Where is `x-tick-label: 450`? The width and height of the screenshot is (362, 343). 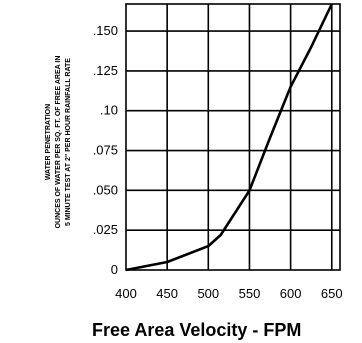
x-tick-label: 450 is located at coordinates (167, 293).